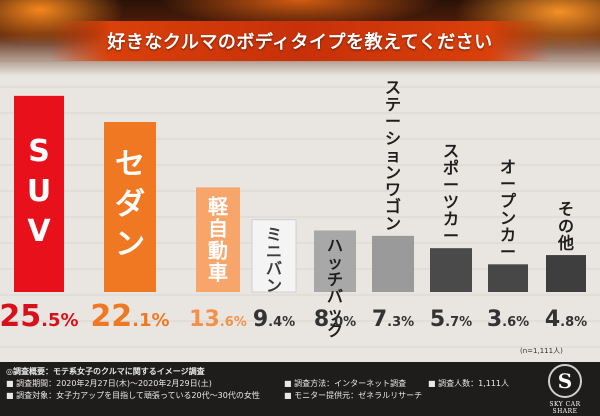  What do you see at coordinates (541, 351) in the screenshot?
I see `sample-size-note: (n=1,111人)` at bounding box center [541, 351].